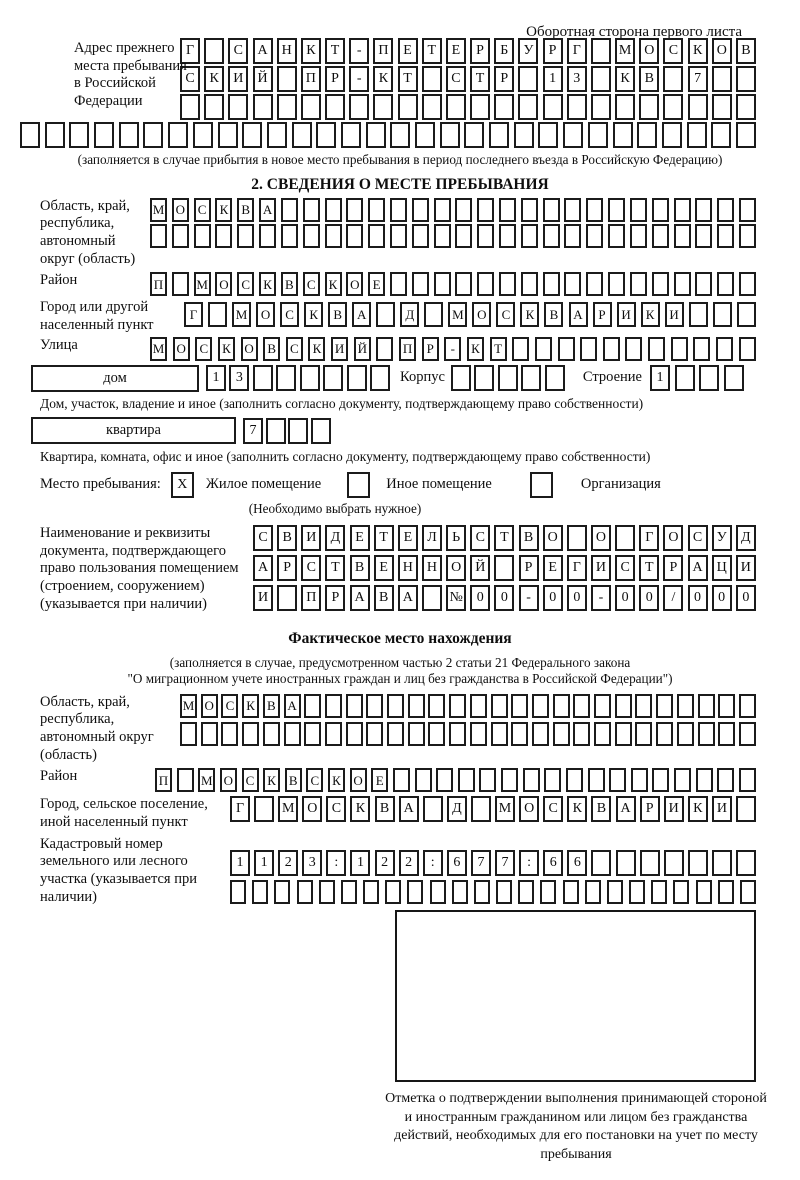 The height and width of the screenshot is (1180, 800). What do you see at coordinates (456, 809) in the screenshot?
I see `char-box: Д` at bounding box center [456, 809].